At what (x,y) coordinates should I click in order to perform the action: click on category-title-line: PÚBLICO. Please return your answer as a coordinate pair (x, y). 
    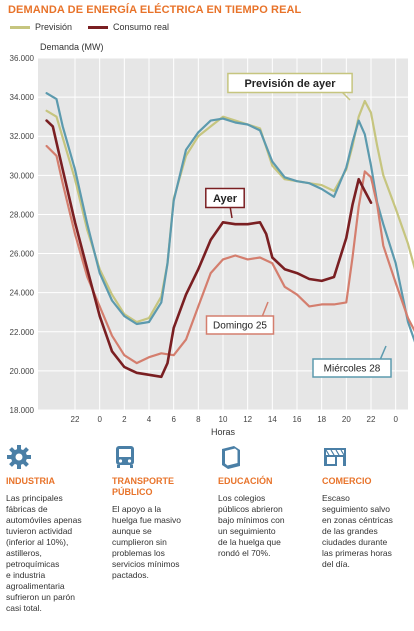
    Looking at the image, I should click on (132, 492).